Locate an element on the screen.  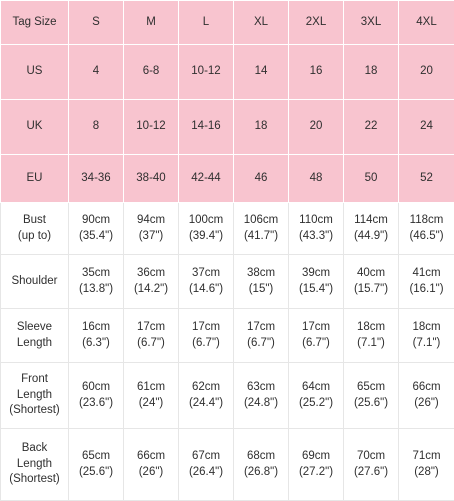
cm-value: 94cm is located at coordinates (151, 221).